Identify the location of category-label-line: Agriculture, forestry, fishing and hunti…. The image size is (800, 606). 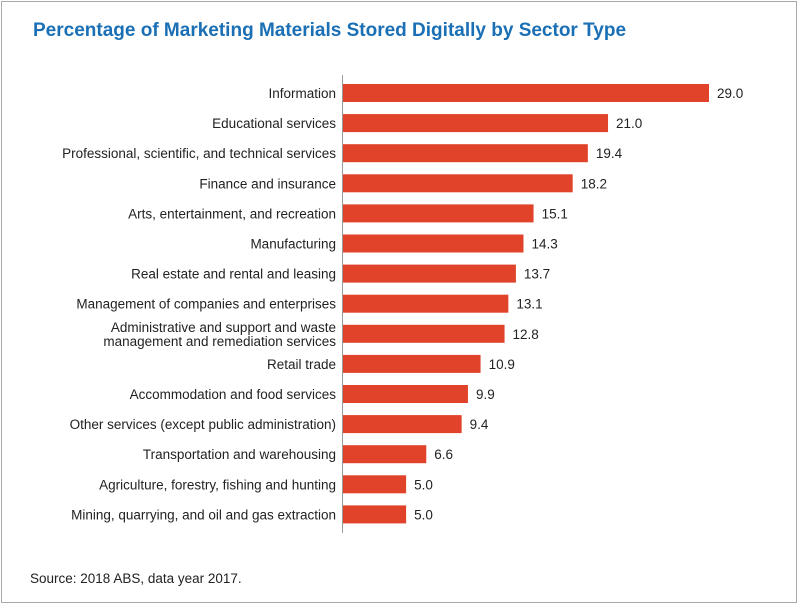
(217, 484).